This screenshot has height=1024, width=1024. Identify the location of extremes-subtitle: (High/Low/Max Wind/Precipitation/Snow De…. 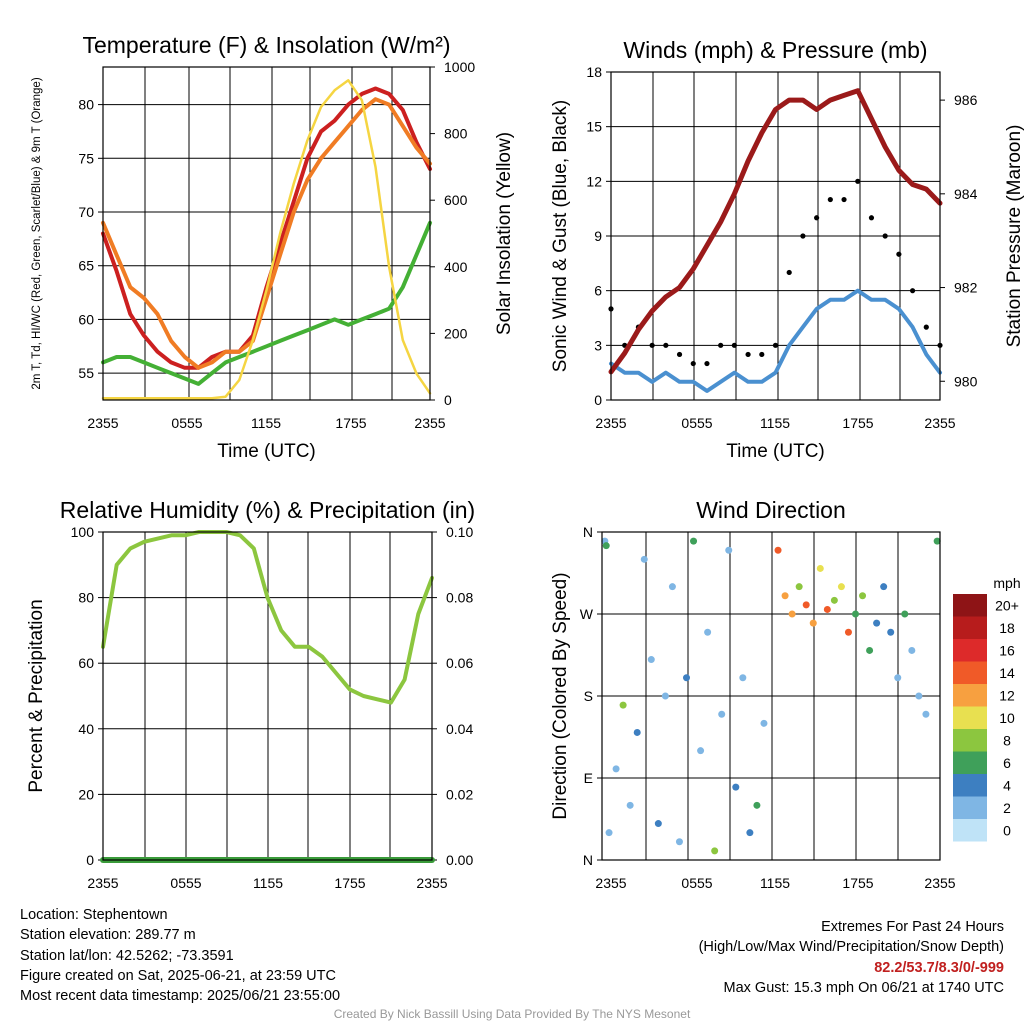
(851, 947).